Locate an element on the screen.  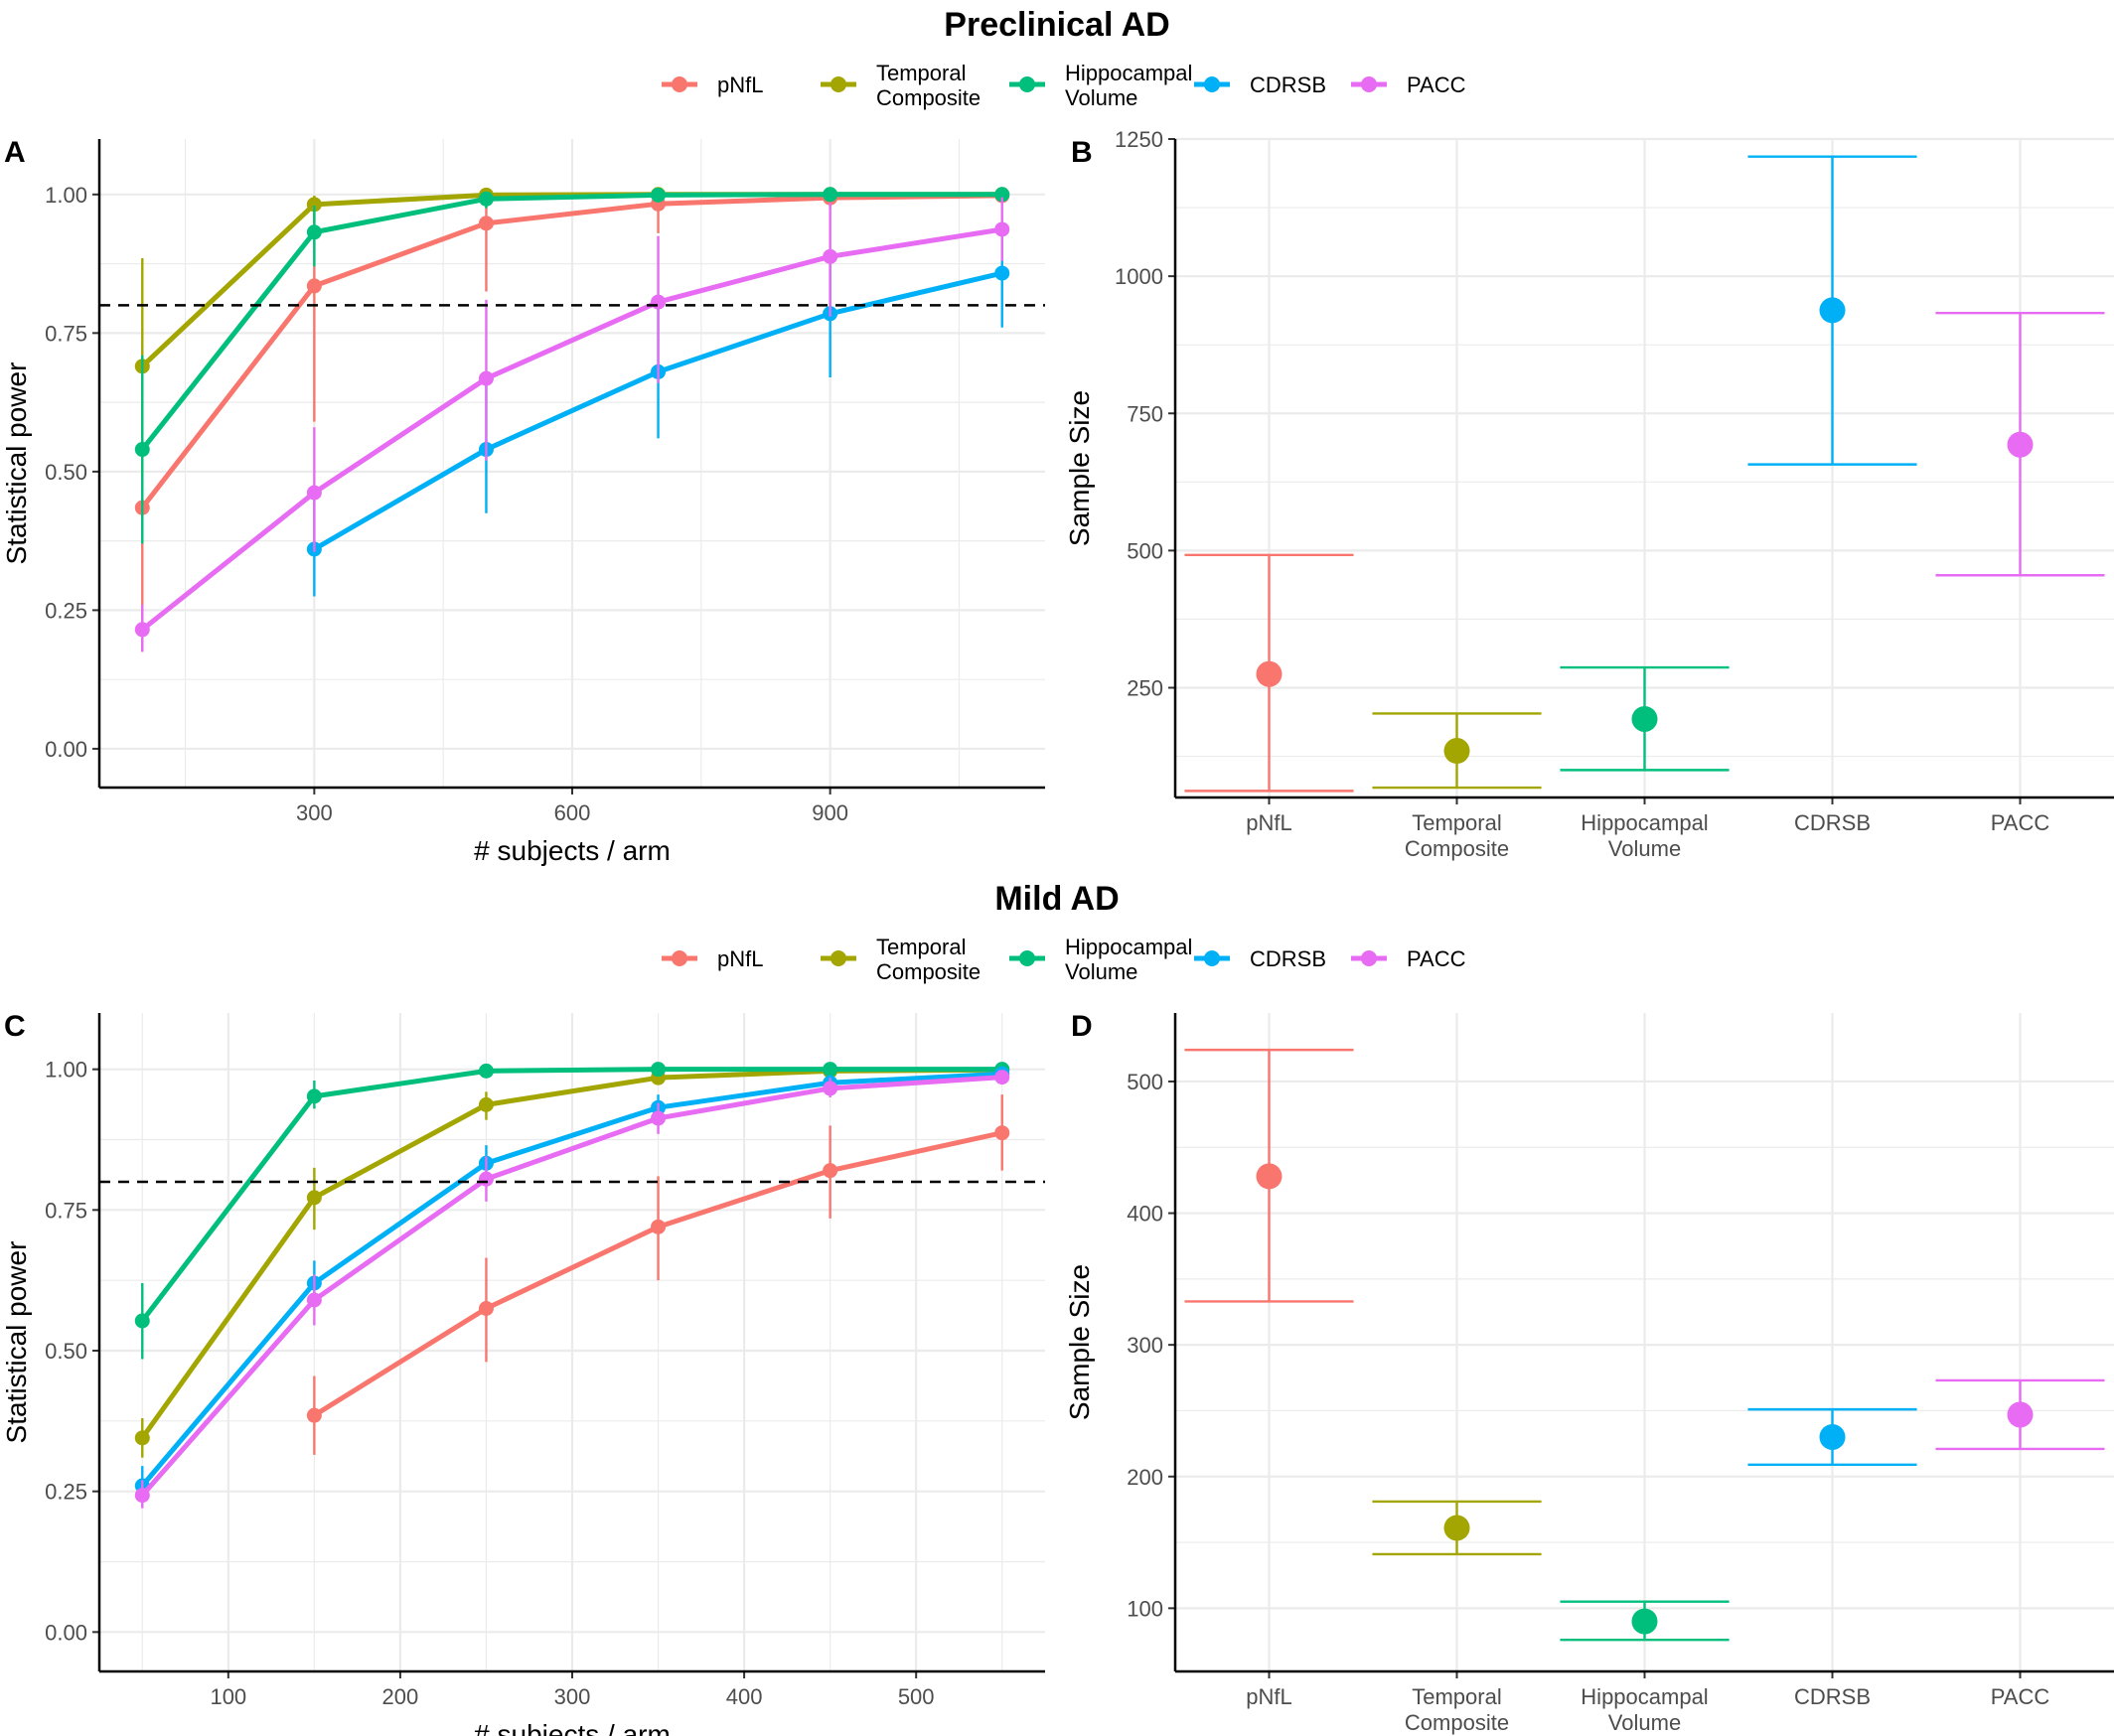
x-tick-label: 200 is located at coordinates (401, 1697).